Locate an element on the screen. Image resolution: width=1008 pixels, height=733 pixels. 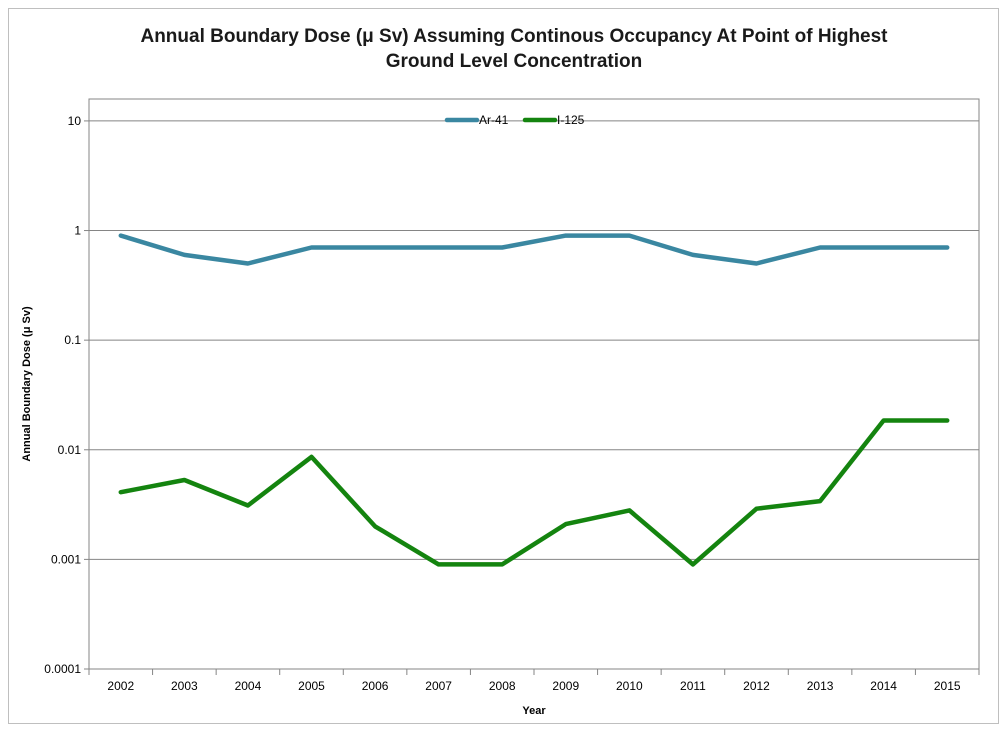
x-axis-title: Year is located at coordinates (534, 711).